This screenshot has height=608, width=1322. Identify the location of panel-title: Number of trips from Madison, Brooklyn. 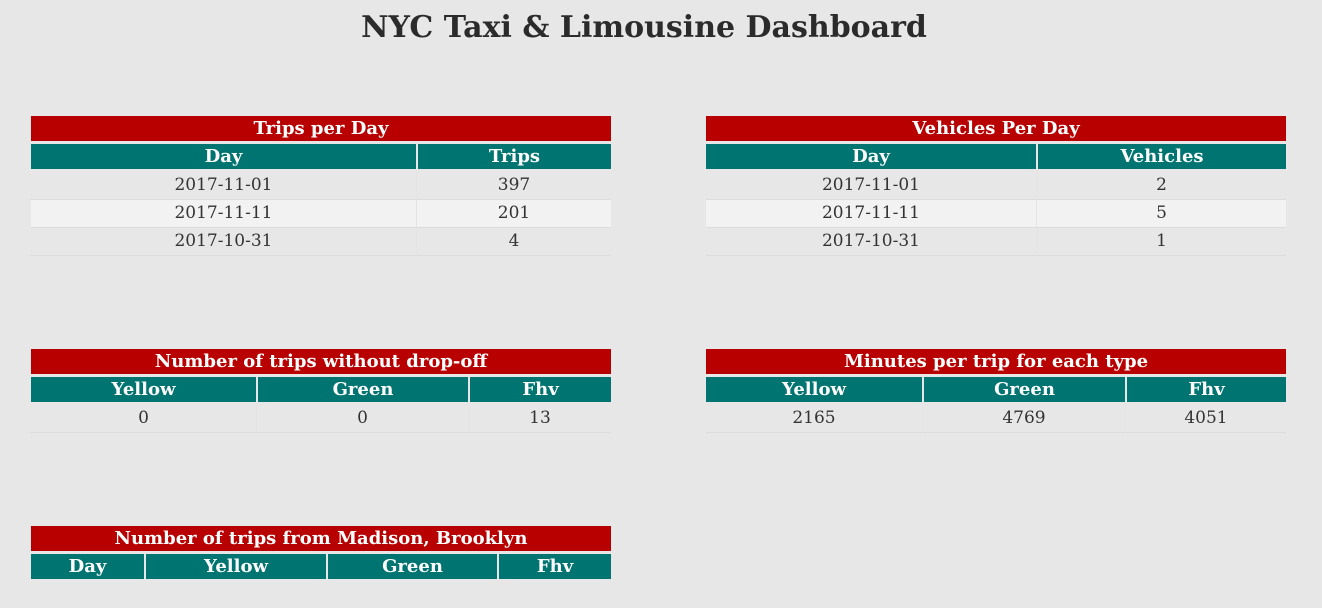
(321, 538).